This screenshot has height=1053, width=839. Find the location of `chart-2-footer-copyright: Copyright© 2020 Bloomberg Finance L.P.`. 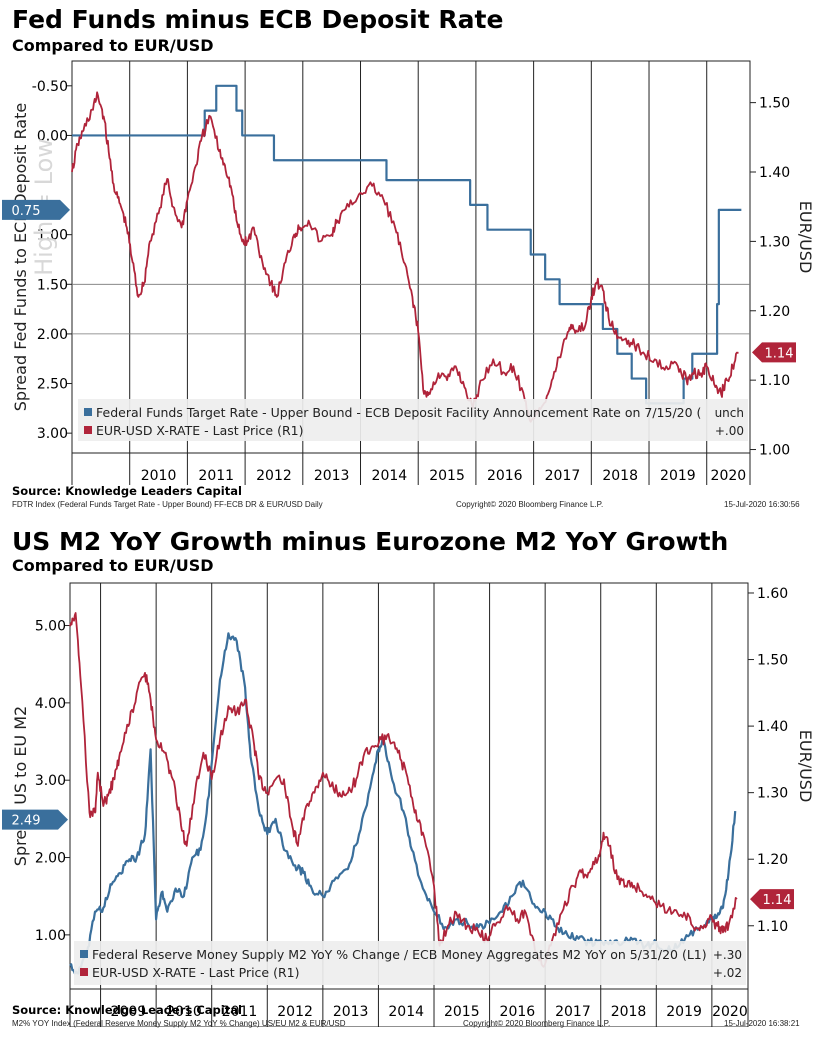

chart-2-footer-copyright: Copyright© 2020 Bloomberg Finance L.P. is located at coordinates (537, 1023).